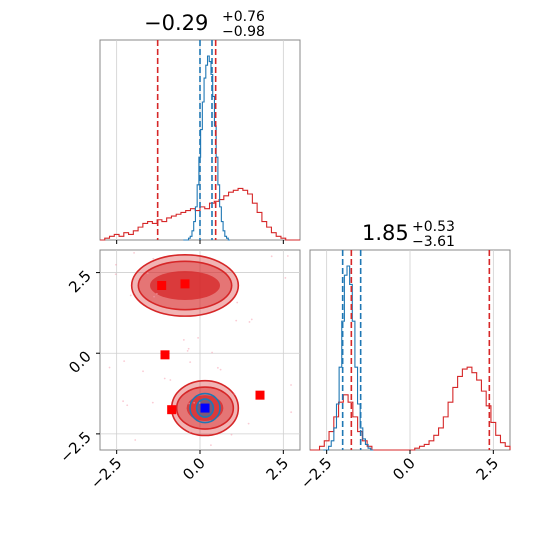 The image size is (550, 550). What do you see at coordinates (316, 473) in the screenshot?
I see `x-tick-label-br-0: −2.5` at bounding box center [316, 473].